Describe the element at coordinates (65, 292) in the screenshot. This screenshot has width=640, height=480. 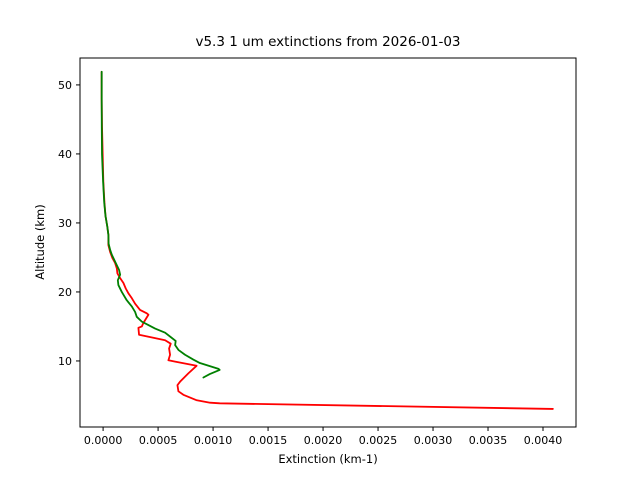
I see `y-tick-label: 20` at that location.